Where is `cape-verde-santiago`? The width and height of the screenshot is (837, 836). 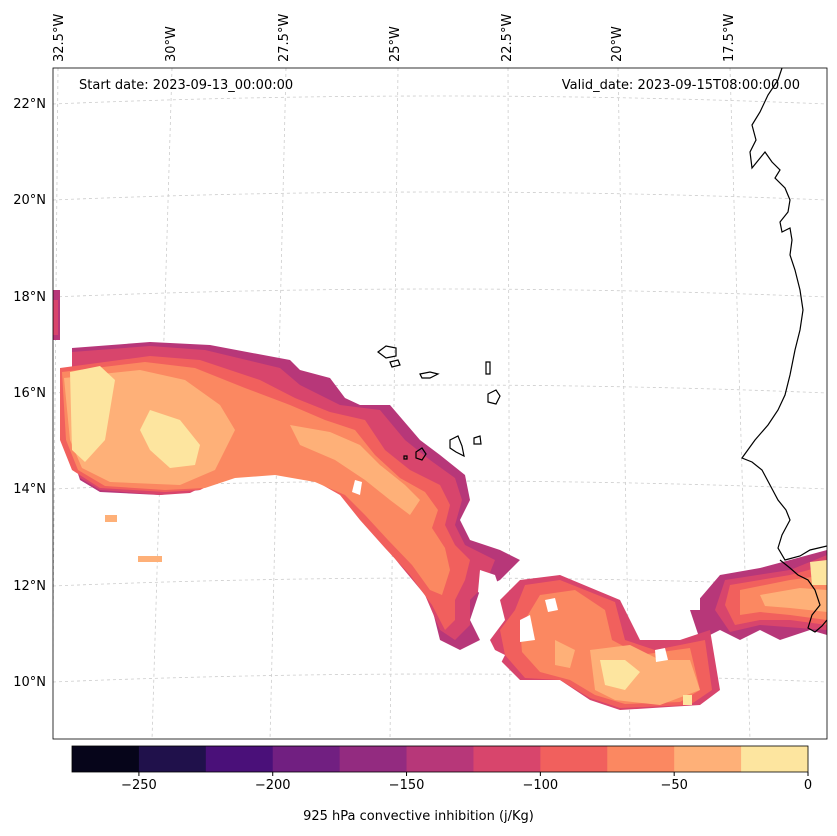 cape-verde-santiago is located at coordinates (457, 446).